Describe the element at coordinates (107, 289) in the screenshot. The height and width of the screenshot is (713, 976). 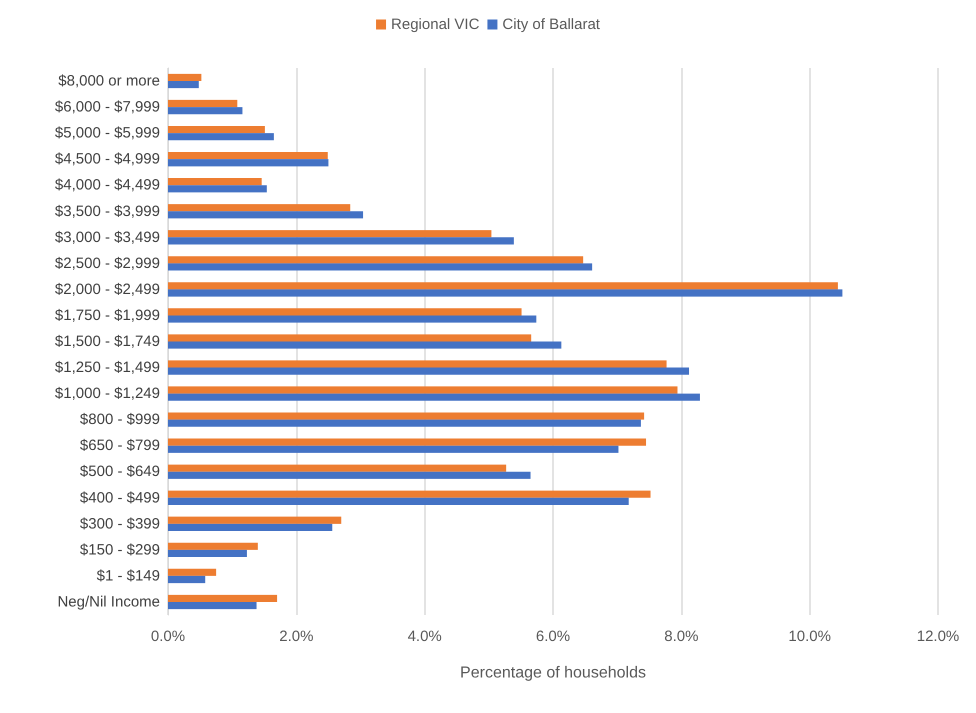
I see `y-tick-label: $2,000 - $2,499` at that location.